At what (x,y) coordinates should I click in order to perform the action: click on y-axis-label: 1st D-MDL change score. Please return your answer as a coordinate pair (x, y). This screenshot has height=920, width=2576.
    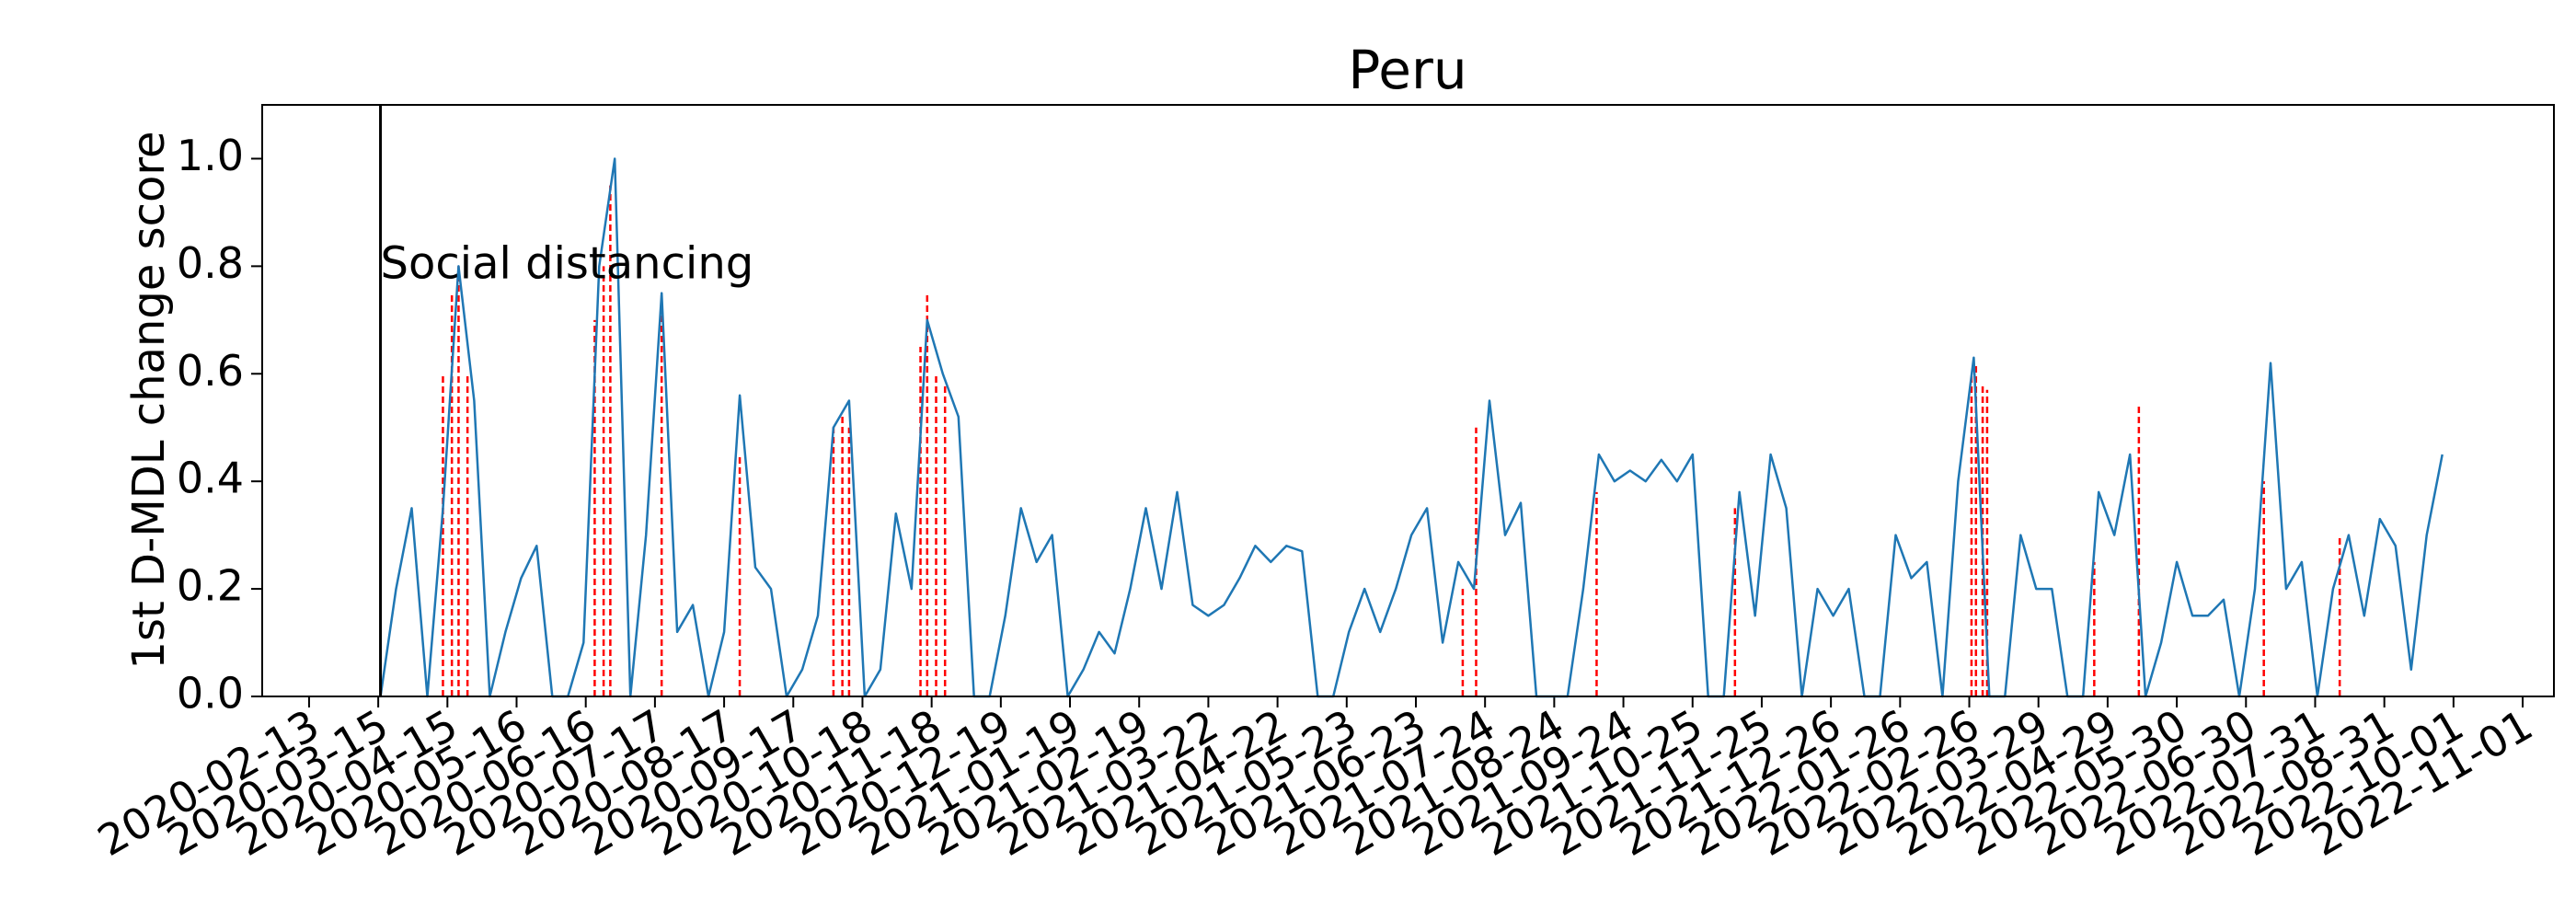
    Looking at the image, I should click on (149, 400).